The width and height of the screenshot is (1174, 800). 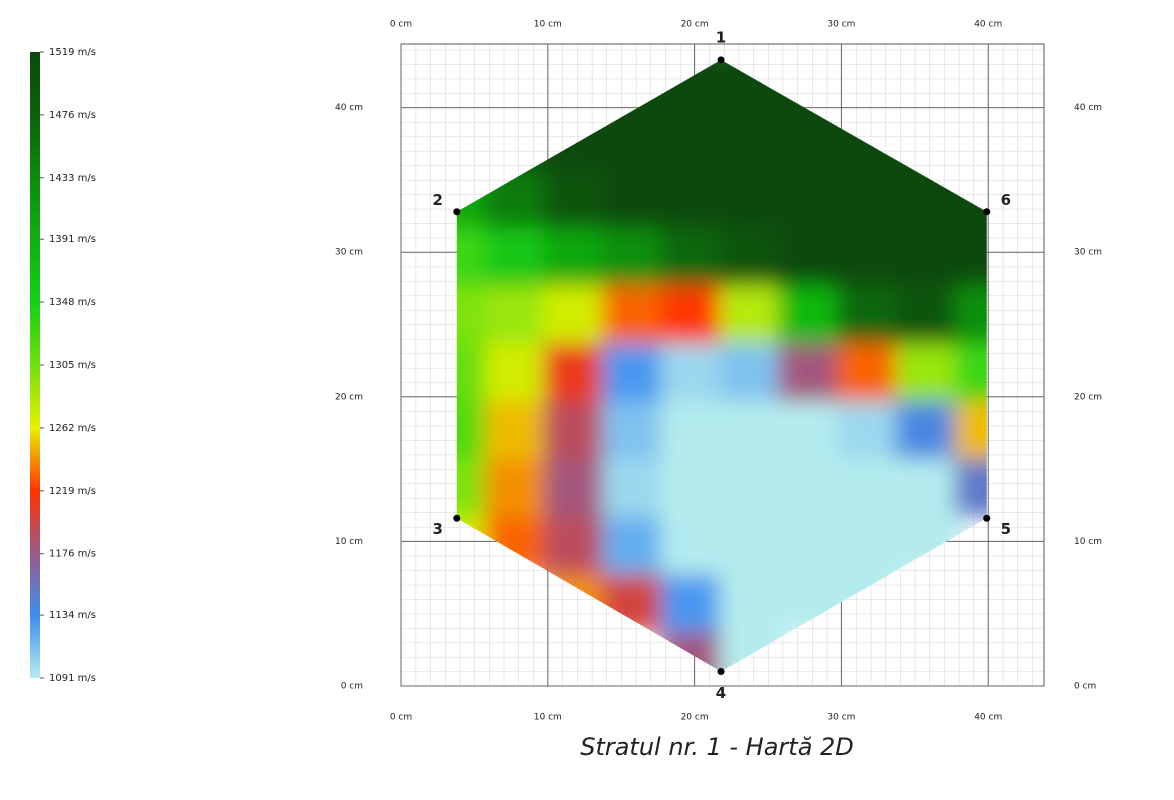 What do you see at coordinates (438, 200) in the screenshot?
I see `sensor-label: 2` at bounding box center [438, 200].